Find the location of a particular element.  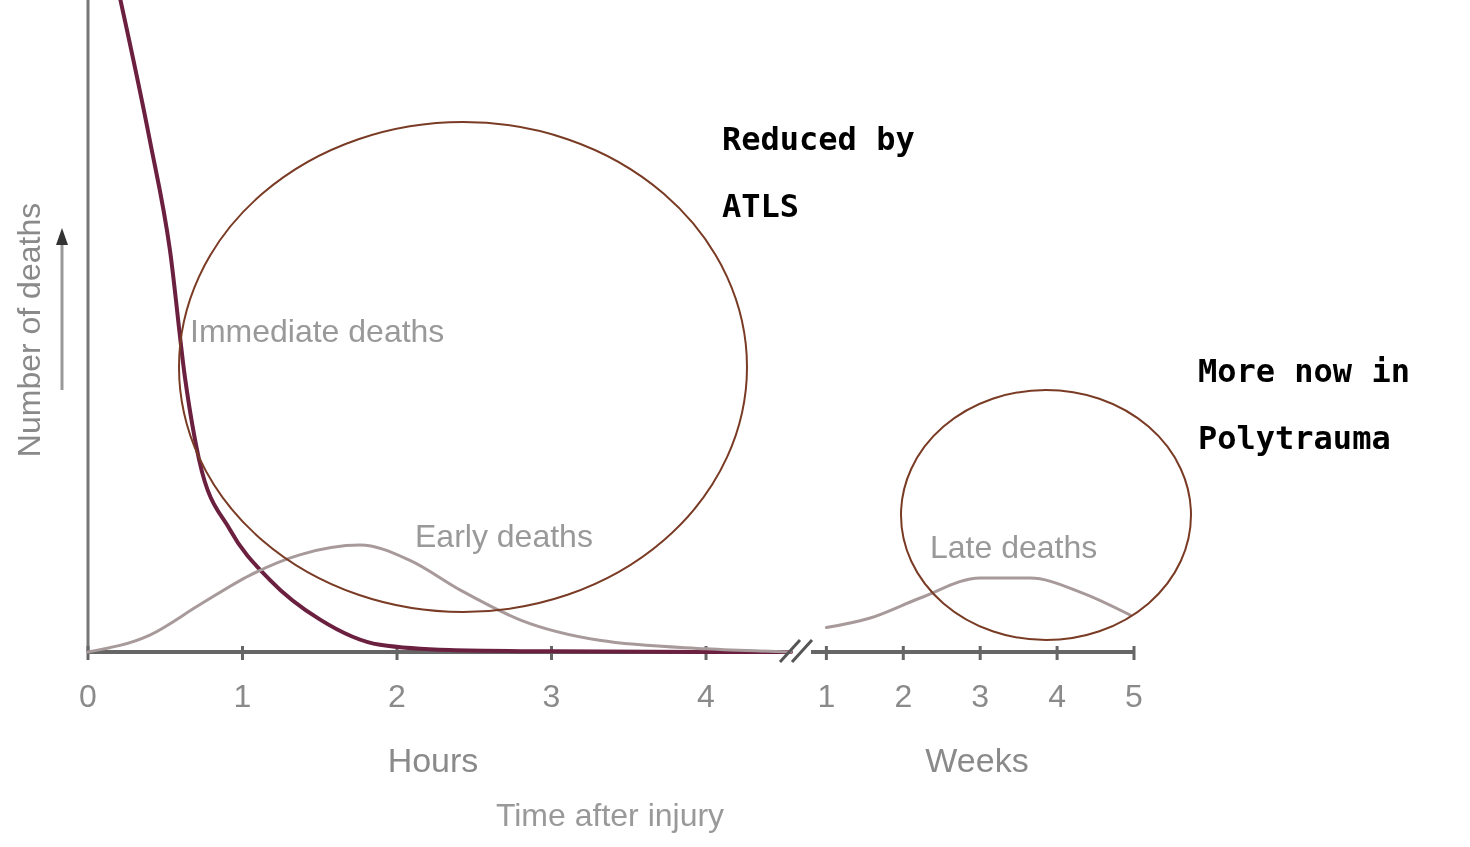

series-label: Immediate deaths is located at coordinates (317, 331).